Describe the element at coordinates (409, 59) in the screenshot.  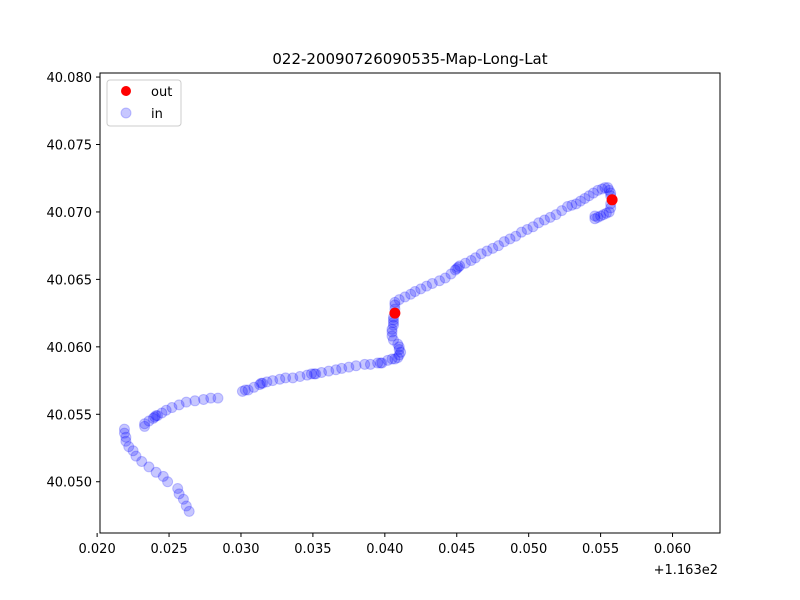
I see `chart-title: 022-20090726090535-Map-Long-Lat` at that location.